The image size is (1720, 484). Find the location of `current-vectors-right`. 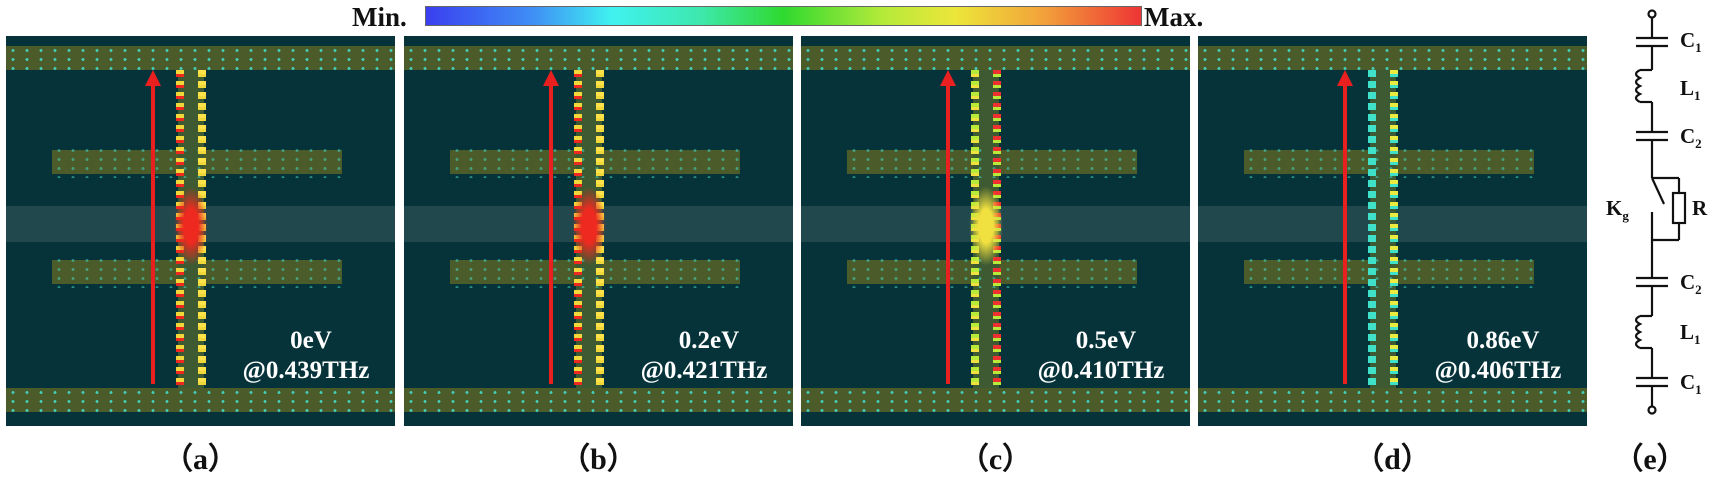

current-vectors-right is located at coordinates (1394, 229).